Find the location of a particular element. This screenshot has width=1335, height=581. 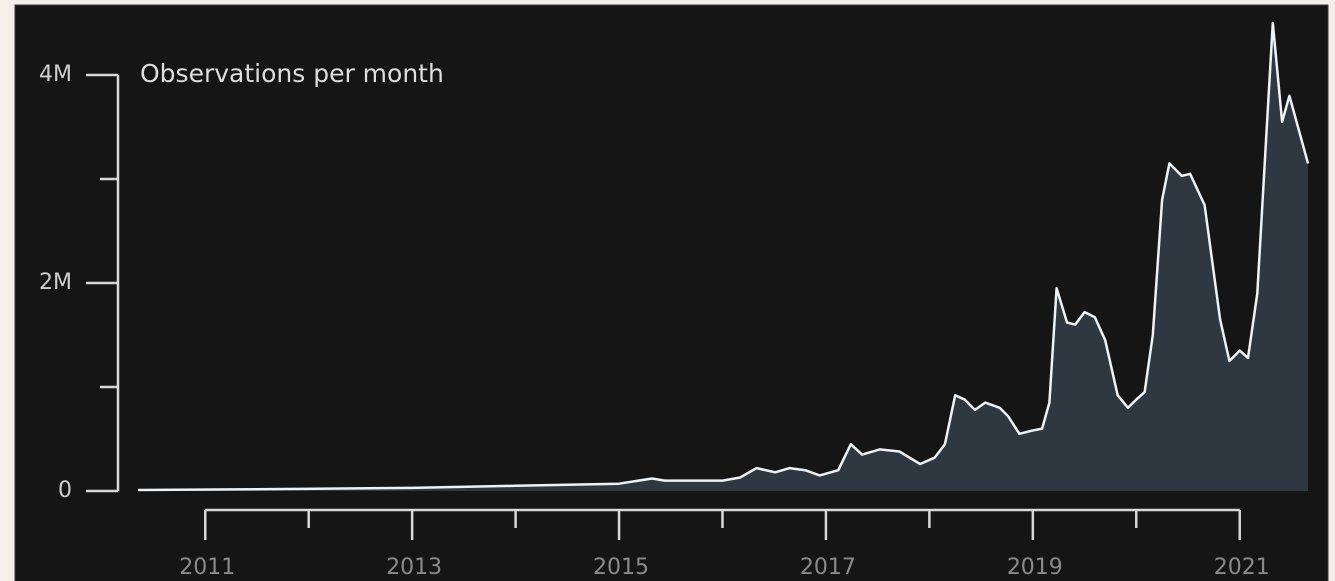

x-tick-label: 2013 is located at coordinates (414, 567).